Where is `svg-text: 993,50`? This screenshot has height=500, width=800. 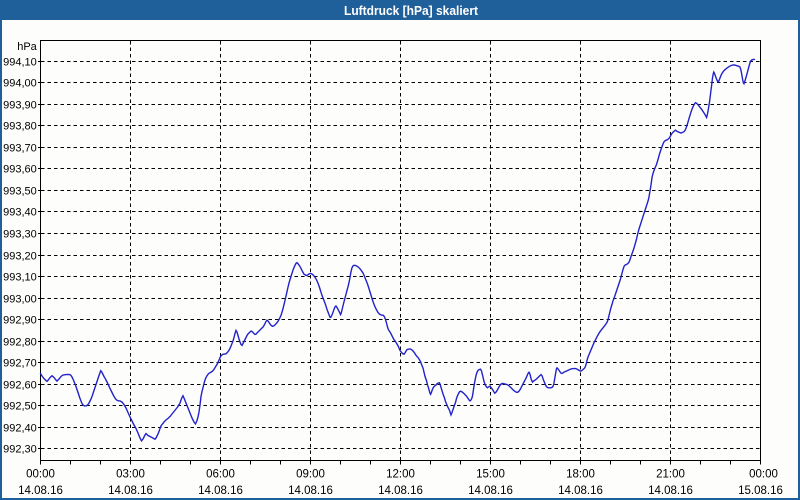
svg-text: 993,50 is located at coordinates (20, 191).